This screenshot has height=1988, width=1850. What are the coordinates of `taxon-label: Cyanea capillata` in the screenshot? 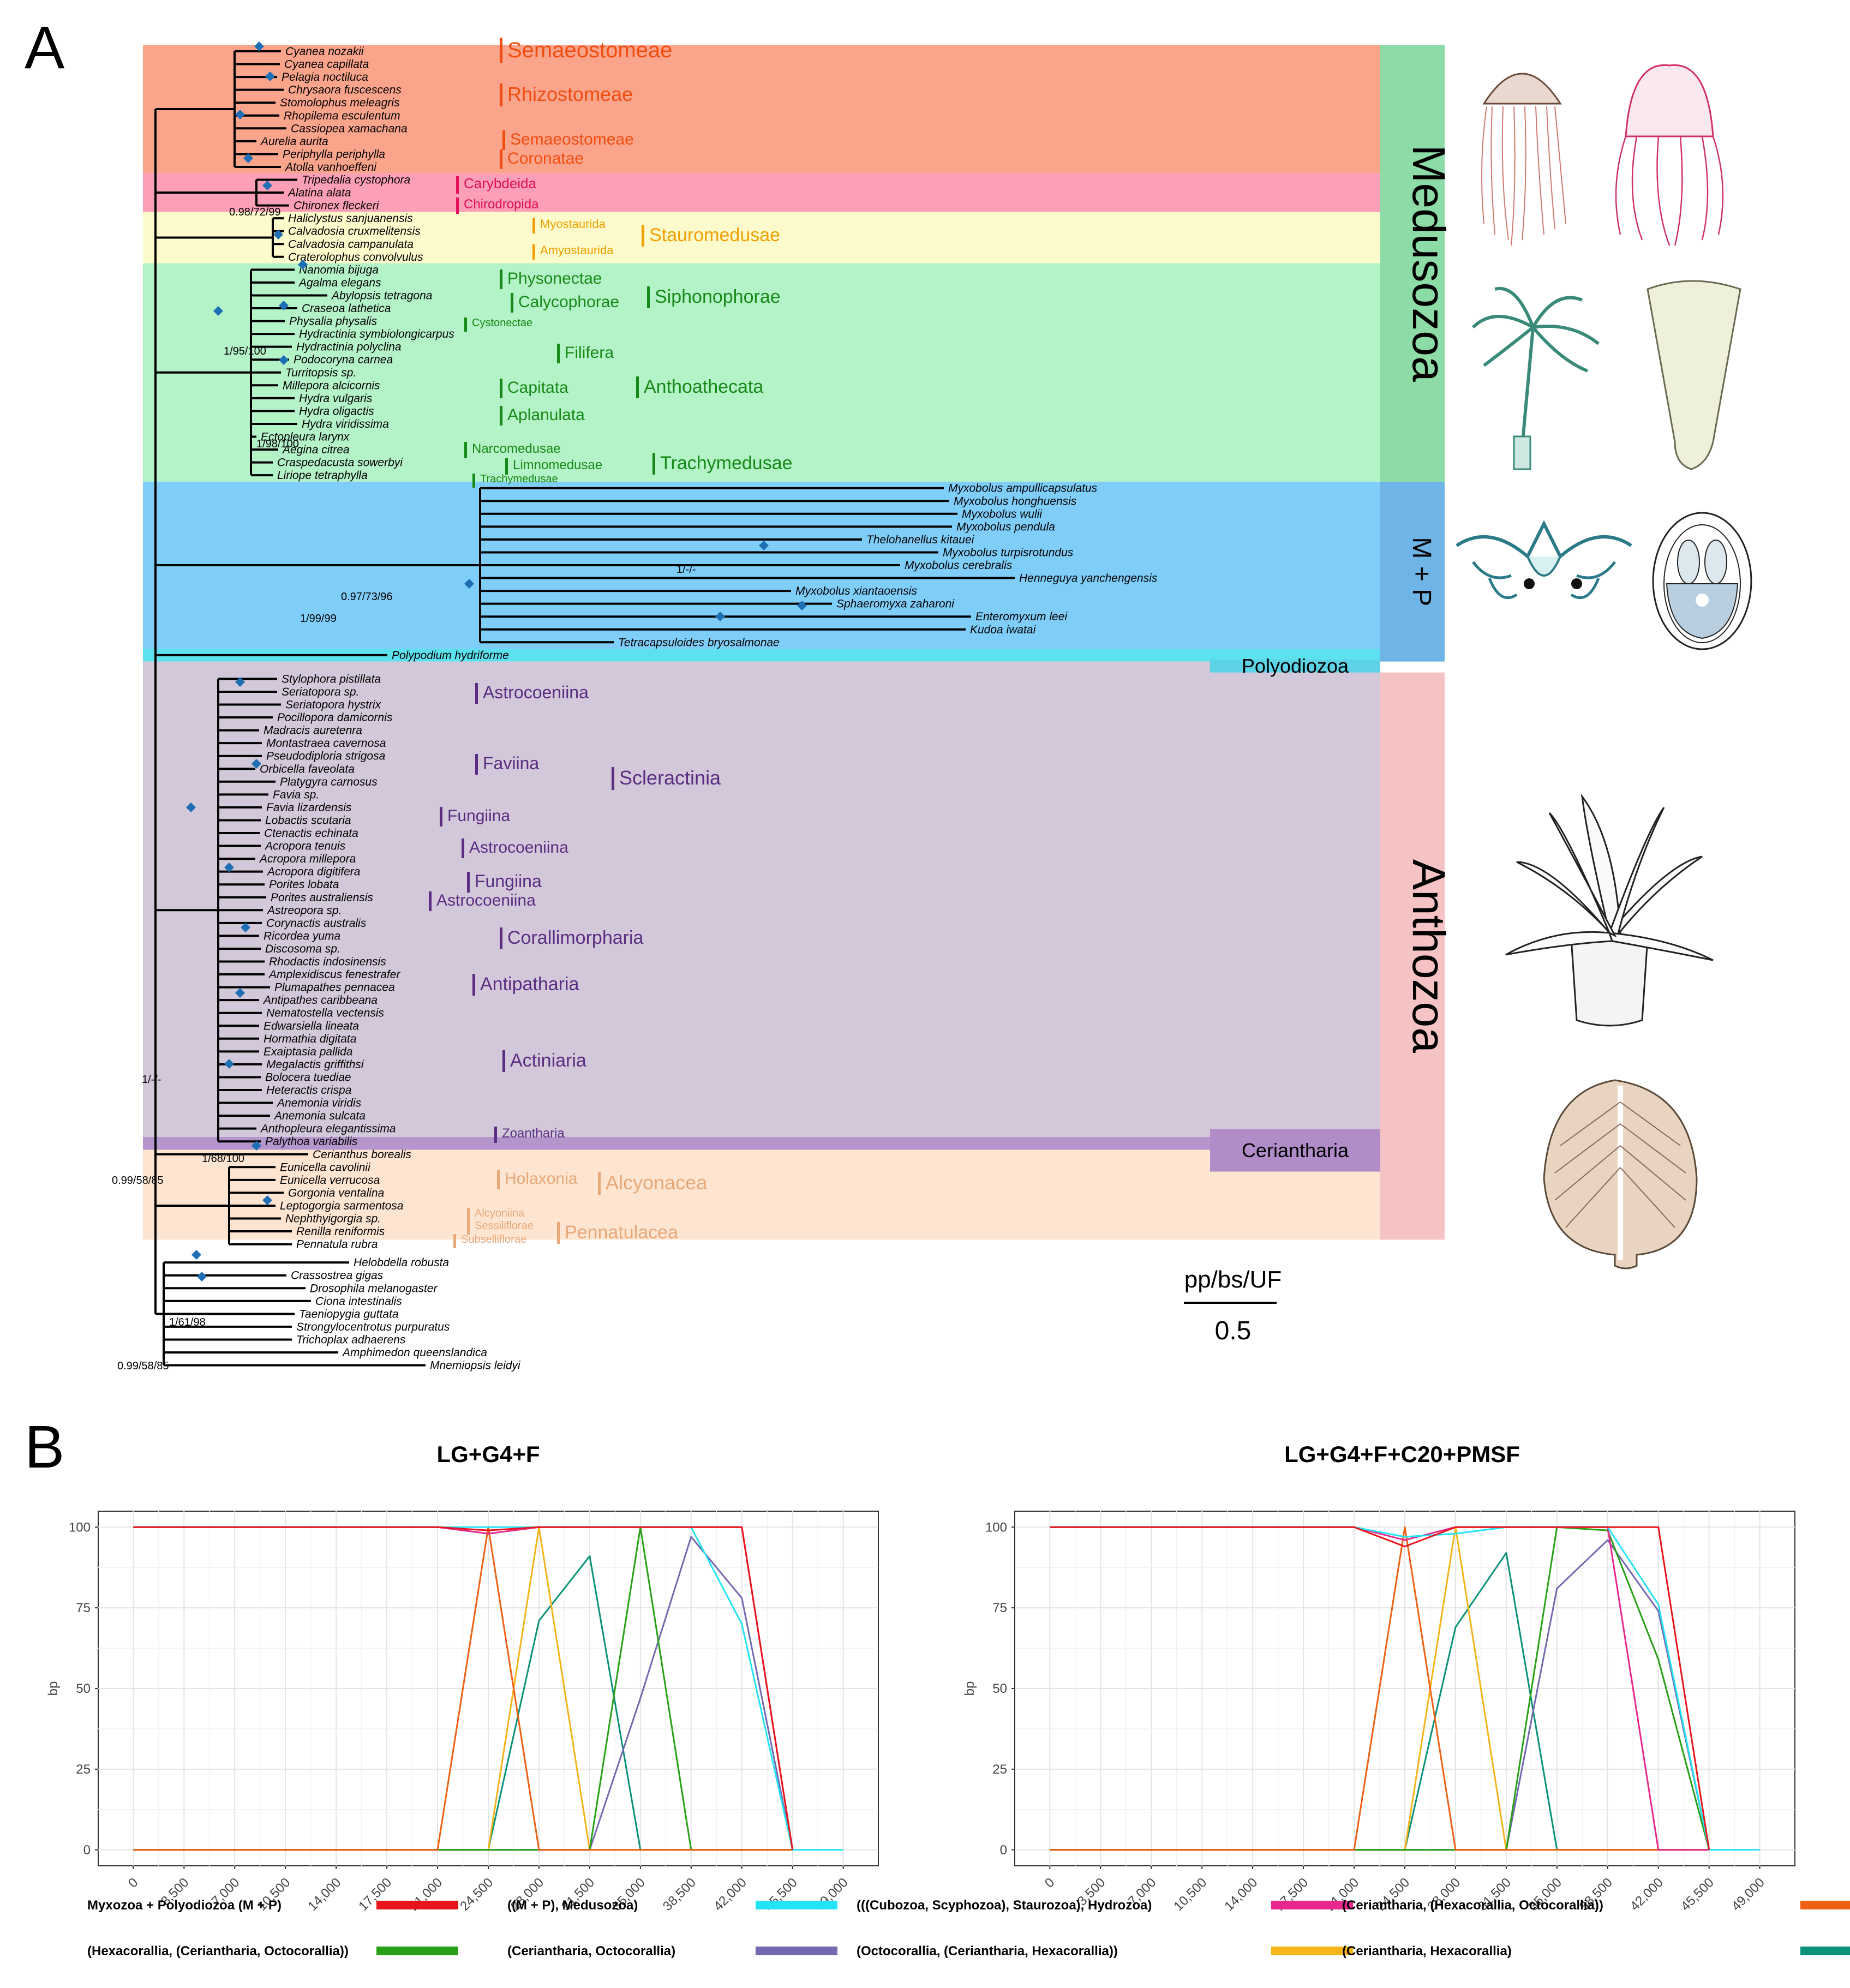 It's located at (327, 64).